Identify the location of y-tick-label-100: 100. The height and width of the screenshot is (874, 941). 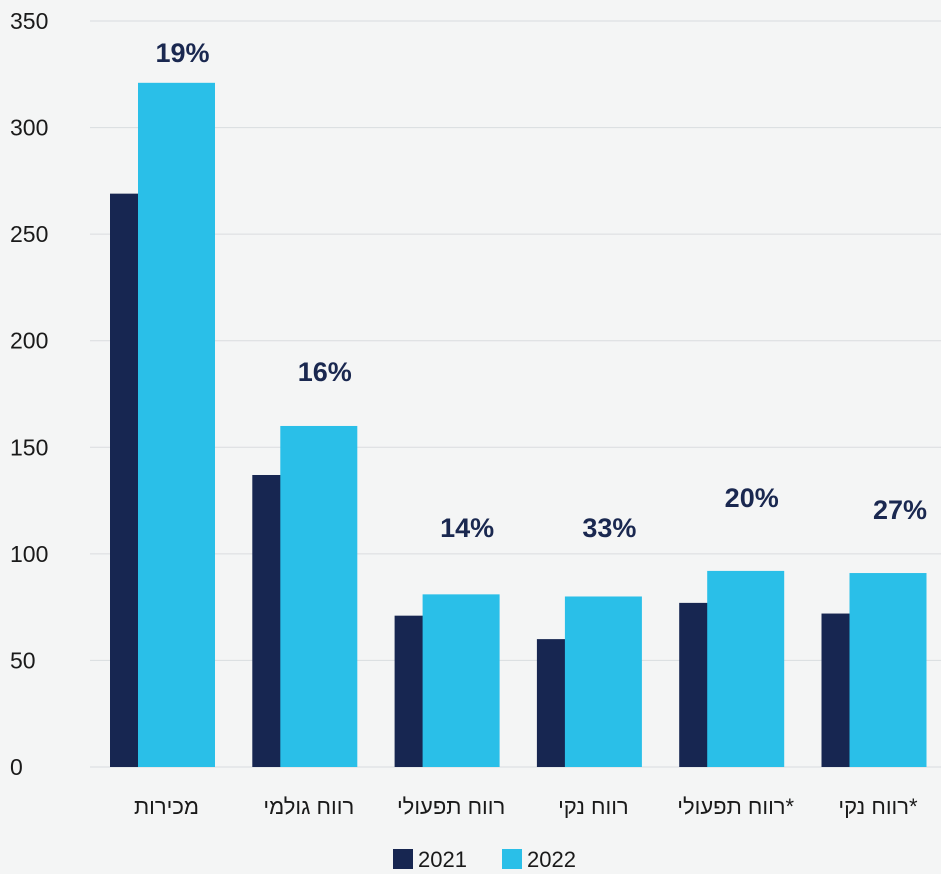
(29, 554).